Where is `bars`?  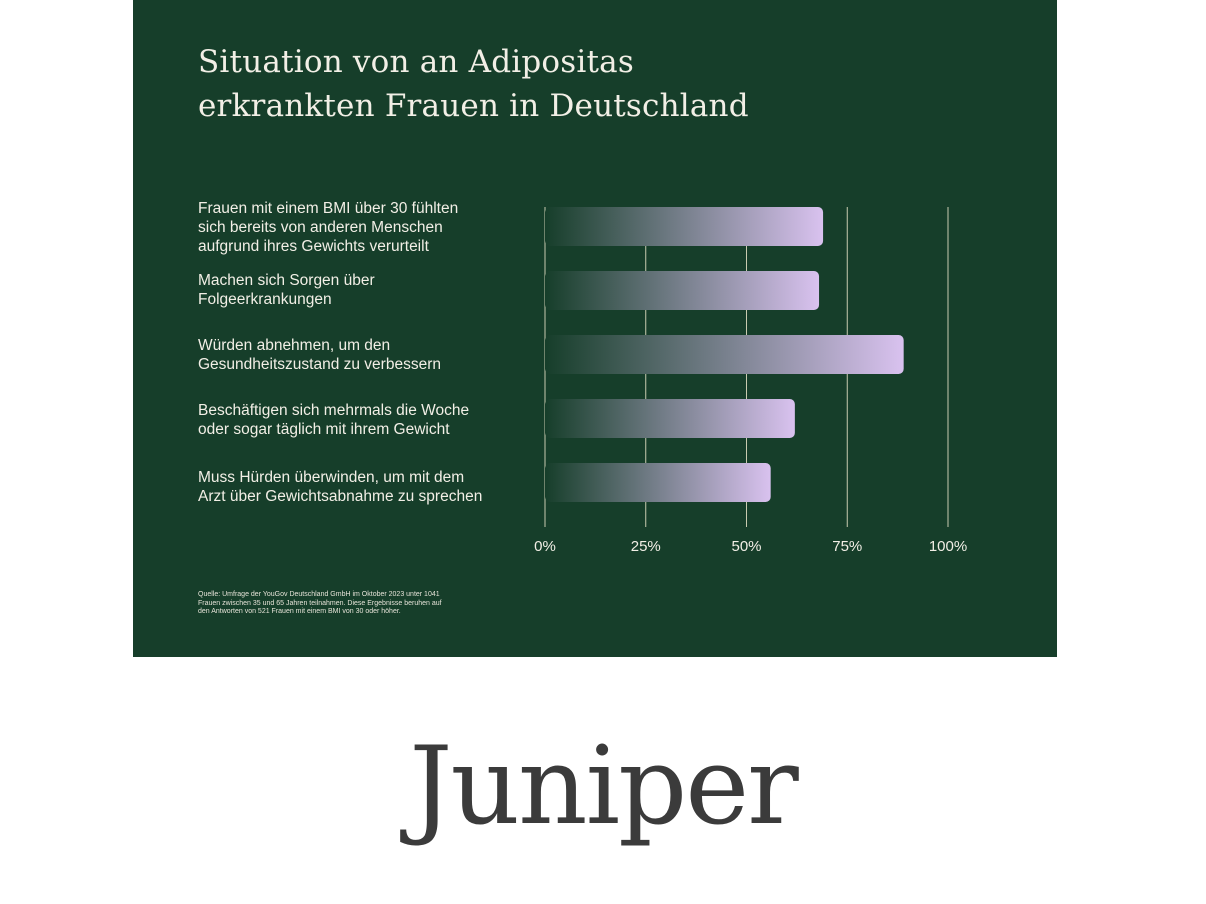 bars is located at coordinates (724, 354).